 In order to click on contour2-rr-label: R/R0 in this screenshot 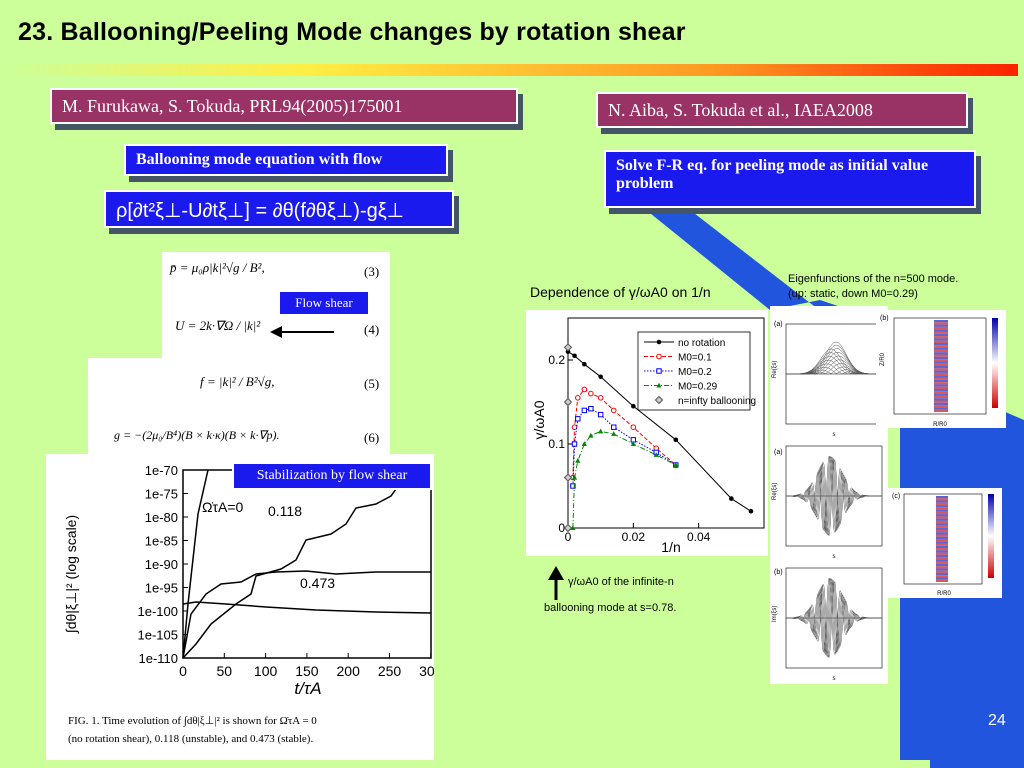, I will do `click(944, 594)`.